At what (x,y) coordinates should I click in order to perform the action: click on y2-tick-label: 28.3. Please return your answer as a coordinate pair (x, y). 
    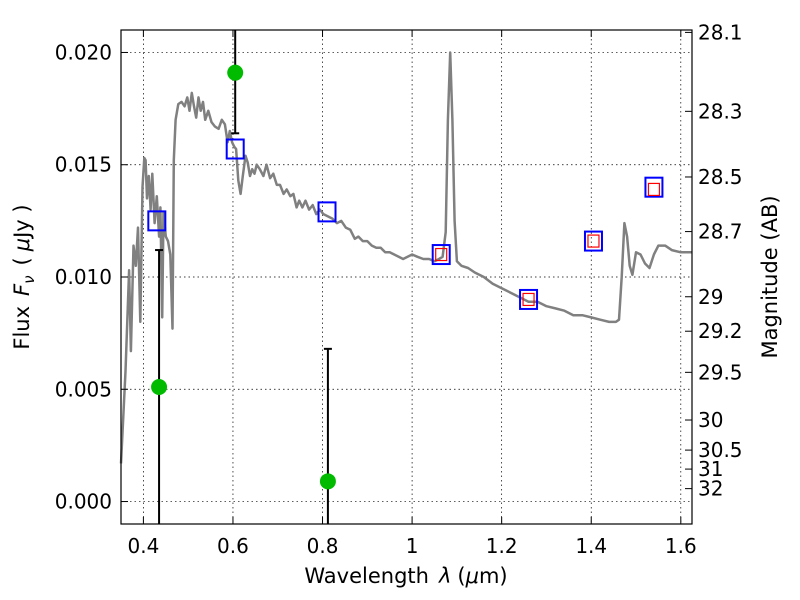
    Looking at the image, I should click on (720, 111).